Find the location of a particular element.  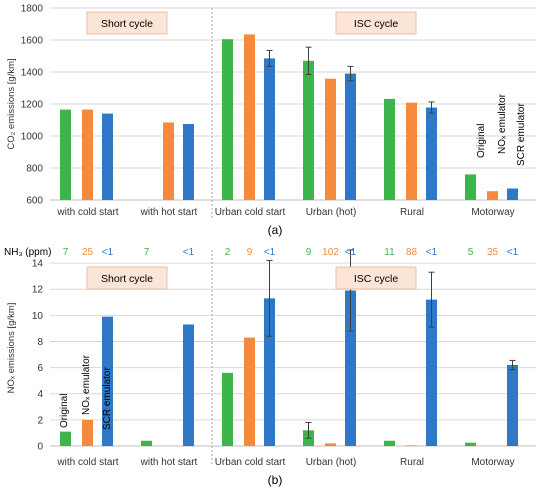

y-tick-label: 10 is located at coordinates (38, 316).